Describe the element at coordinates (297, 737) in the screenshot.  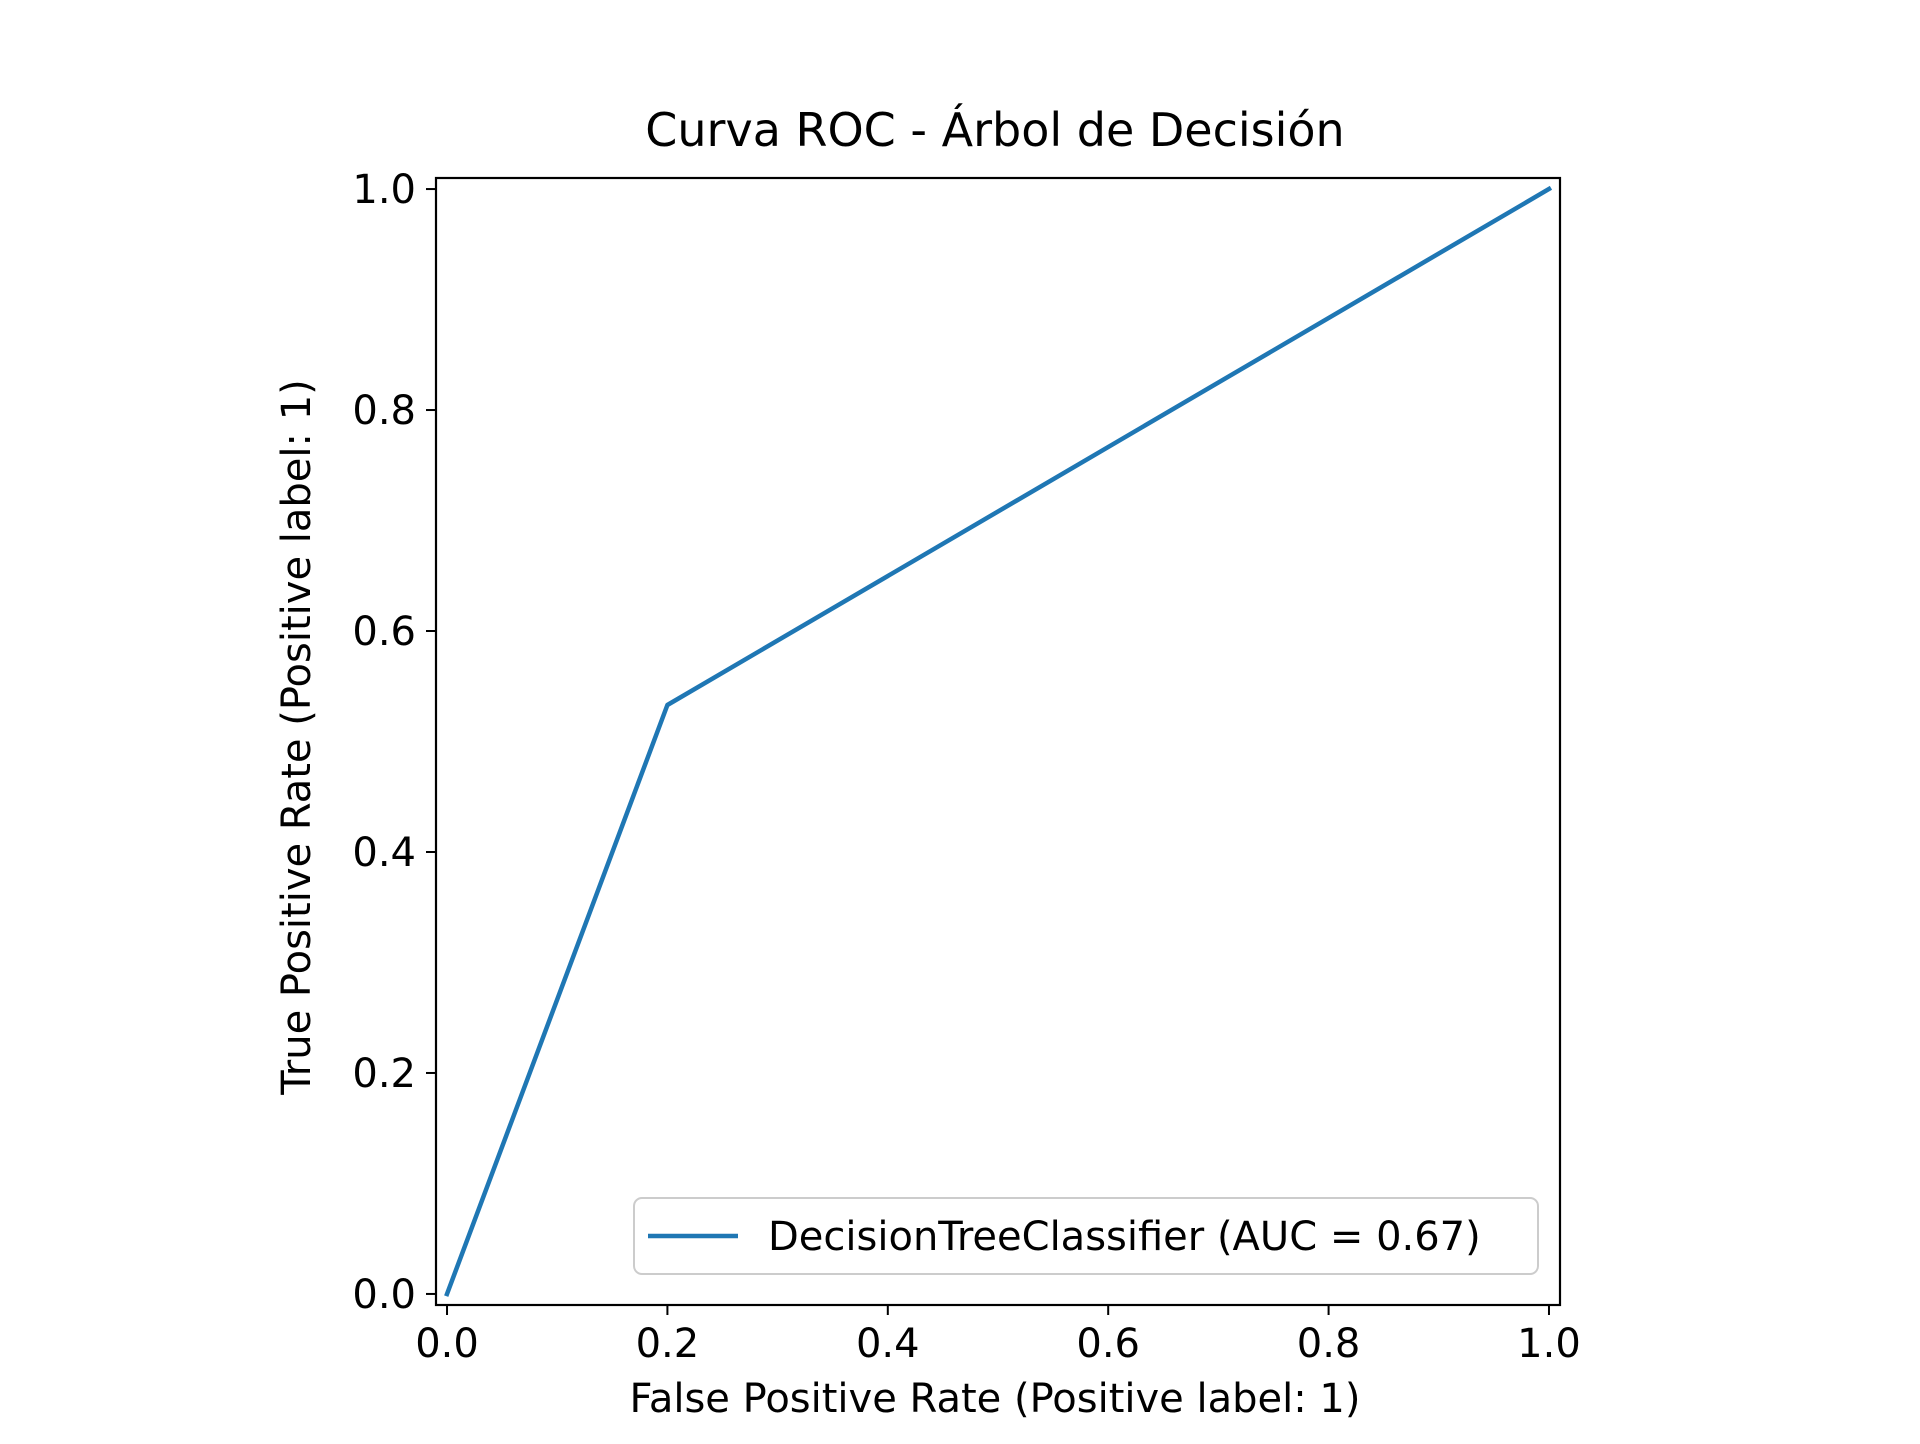
I see `y-axis-label: True Positive Rate (Positive label: 1)` at that location.